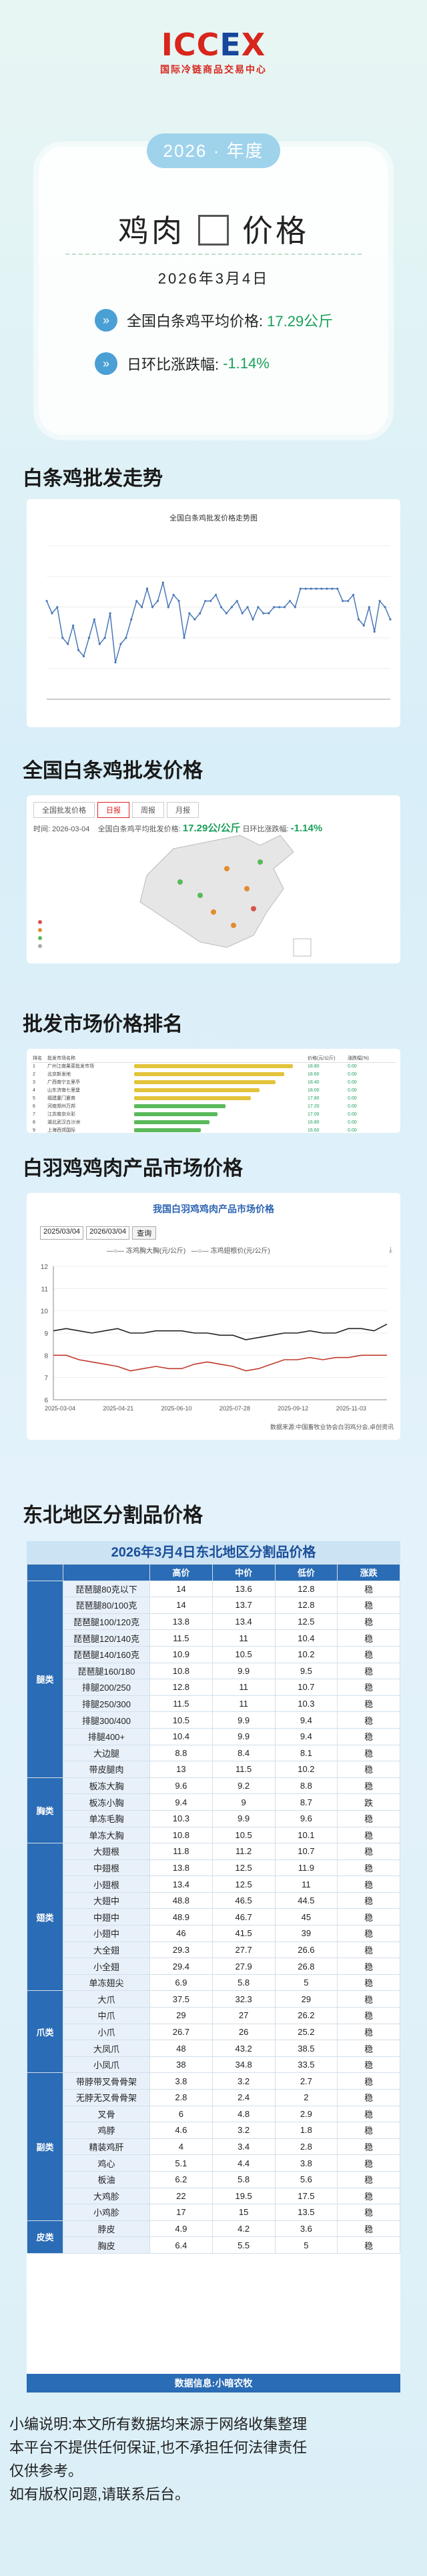 Image resolution: width=427 pixels, height=2576 pixels. Describe the element at coordinates (183, 810) in the screenshot. I see `tab-monthly: 月报` at that location.